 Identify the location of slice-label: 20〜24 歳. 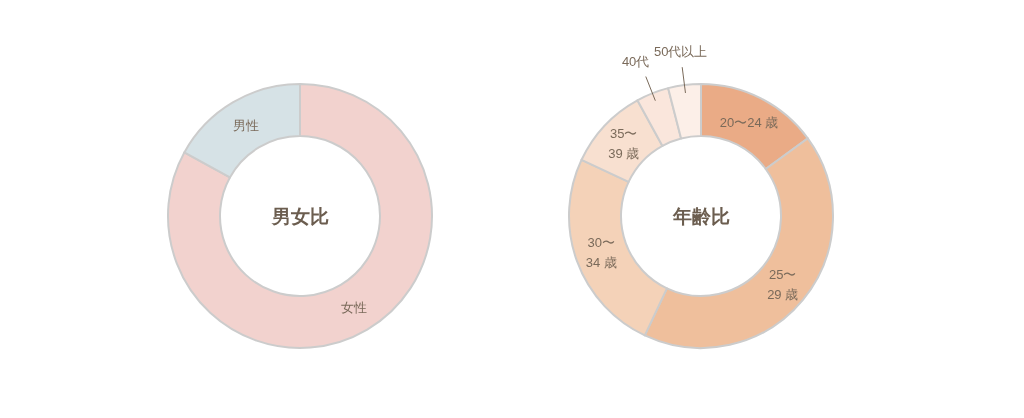
(749, 122).